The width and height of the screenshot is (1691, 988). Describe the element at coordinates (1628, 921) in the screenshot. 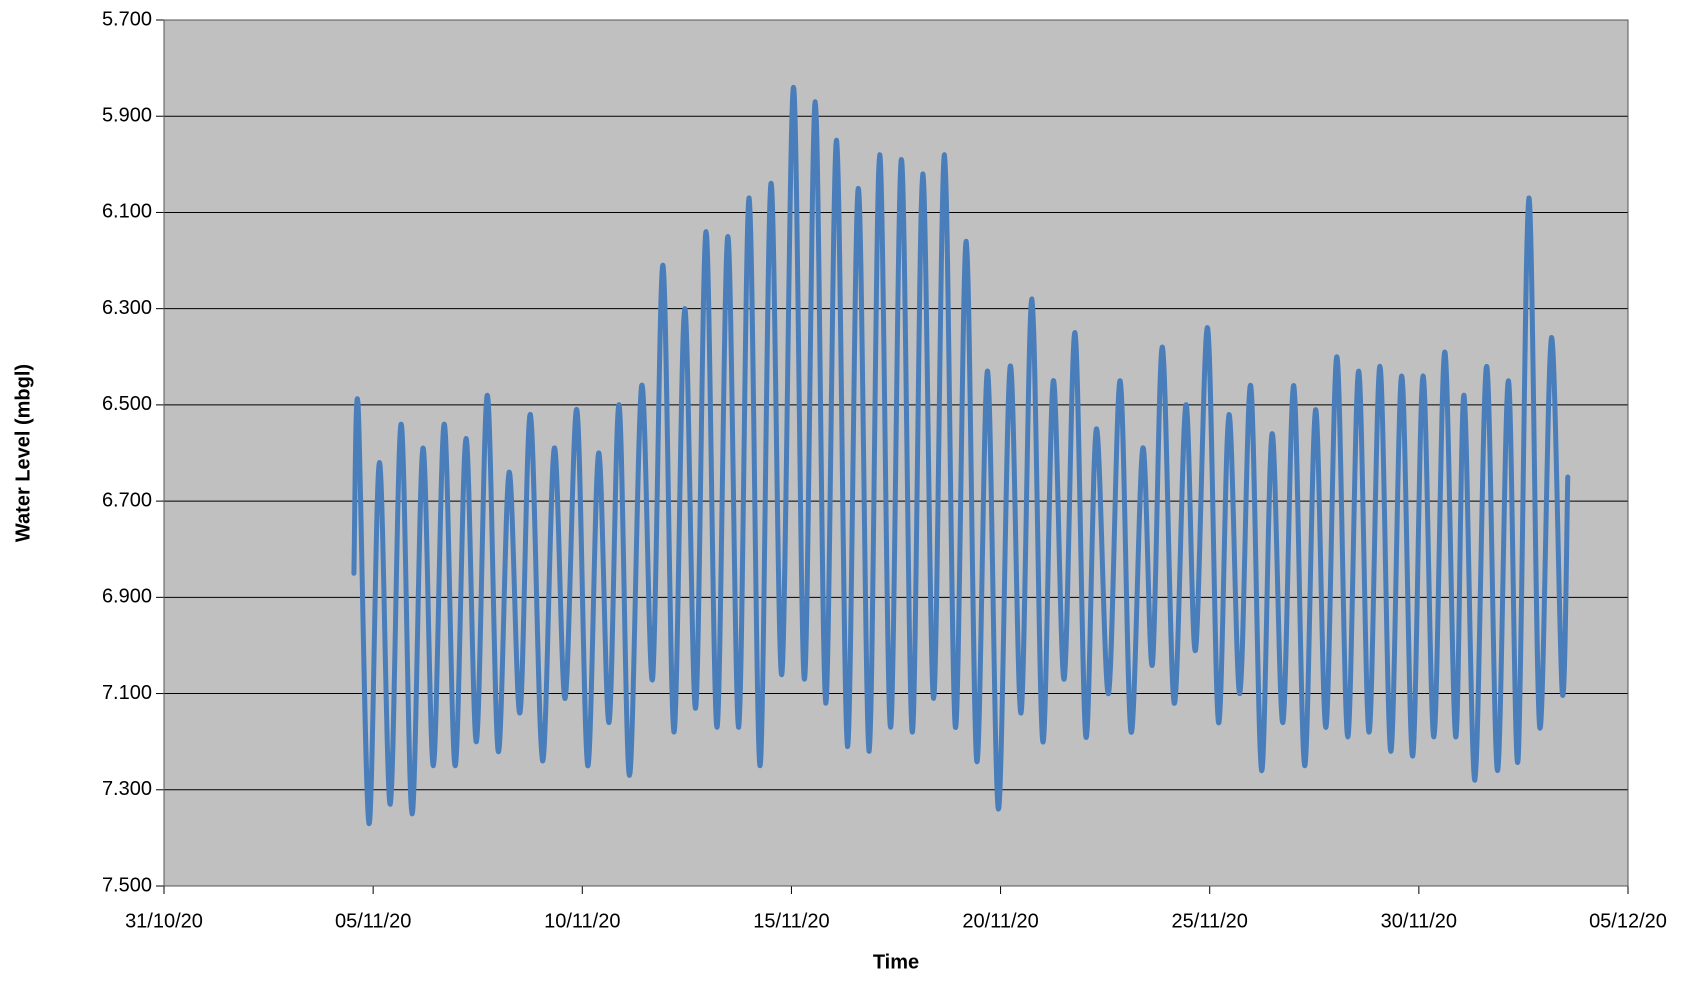

I see `x-tick-label: 05/12/20` at that location.